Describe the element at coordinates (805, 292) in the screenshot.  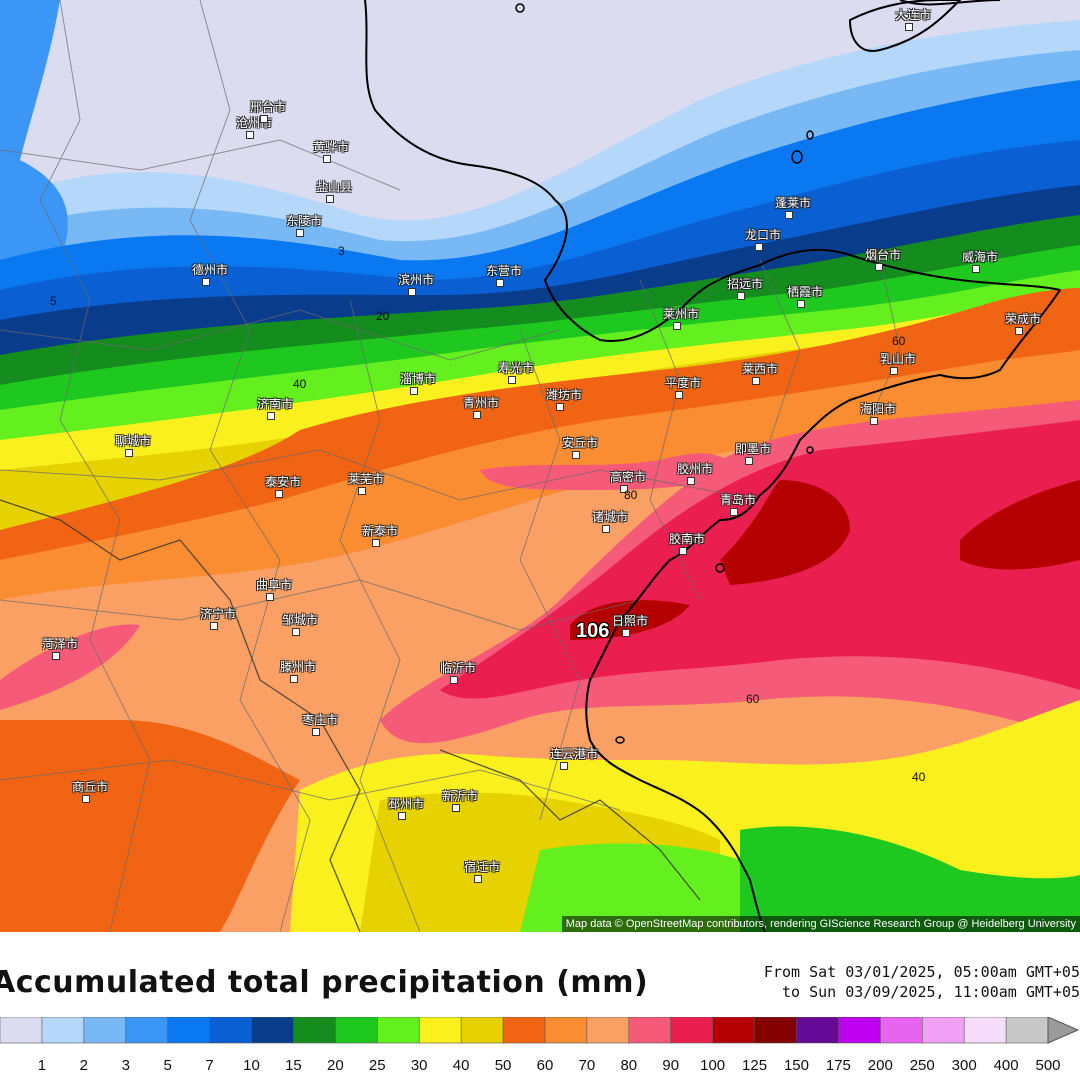
I see `city-label: 栖霞市` at that location.